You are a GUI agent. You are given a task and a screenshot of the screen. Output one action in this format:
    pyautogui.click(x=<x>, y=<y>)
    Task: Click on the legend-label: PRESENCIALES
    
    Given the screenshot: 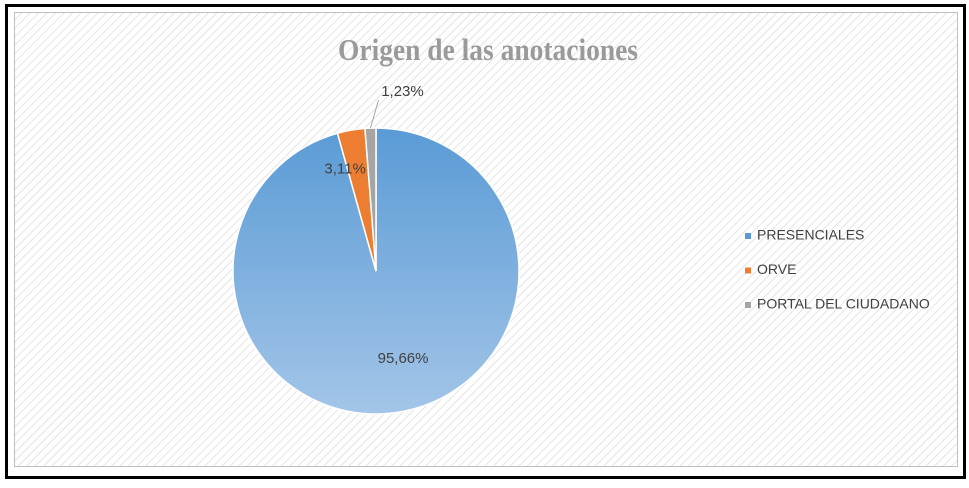 What is the action you would take?
    pyautogui.click(x=810, y=235)
    